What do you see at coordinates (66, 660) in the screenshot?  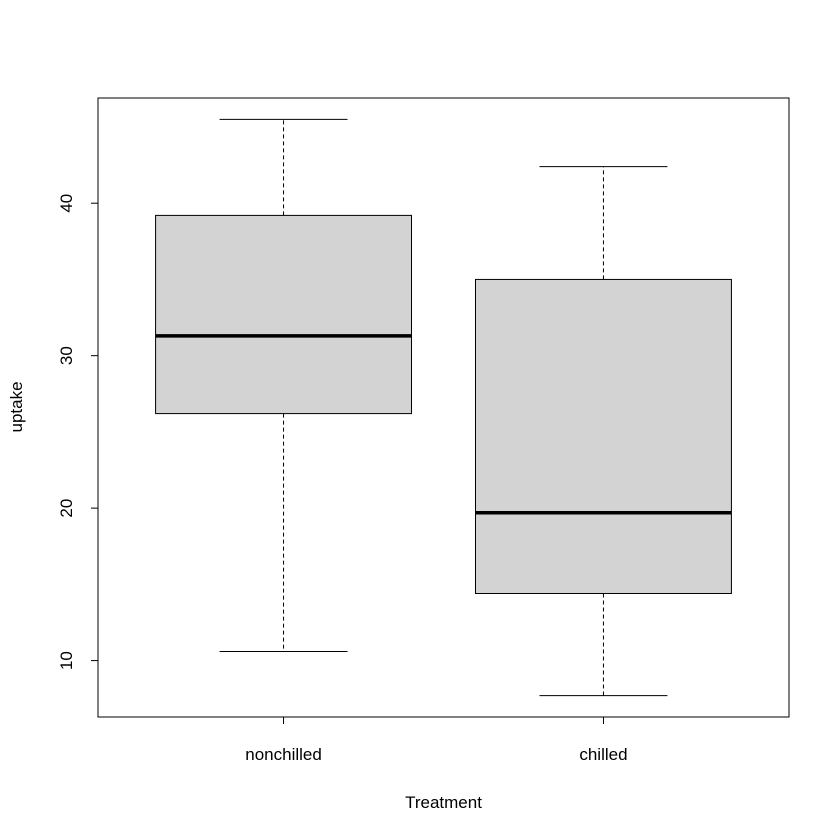 I see `y-tick-label: 10` at bounding box center [66, 660].